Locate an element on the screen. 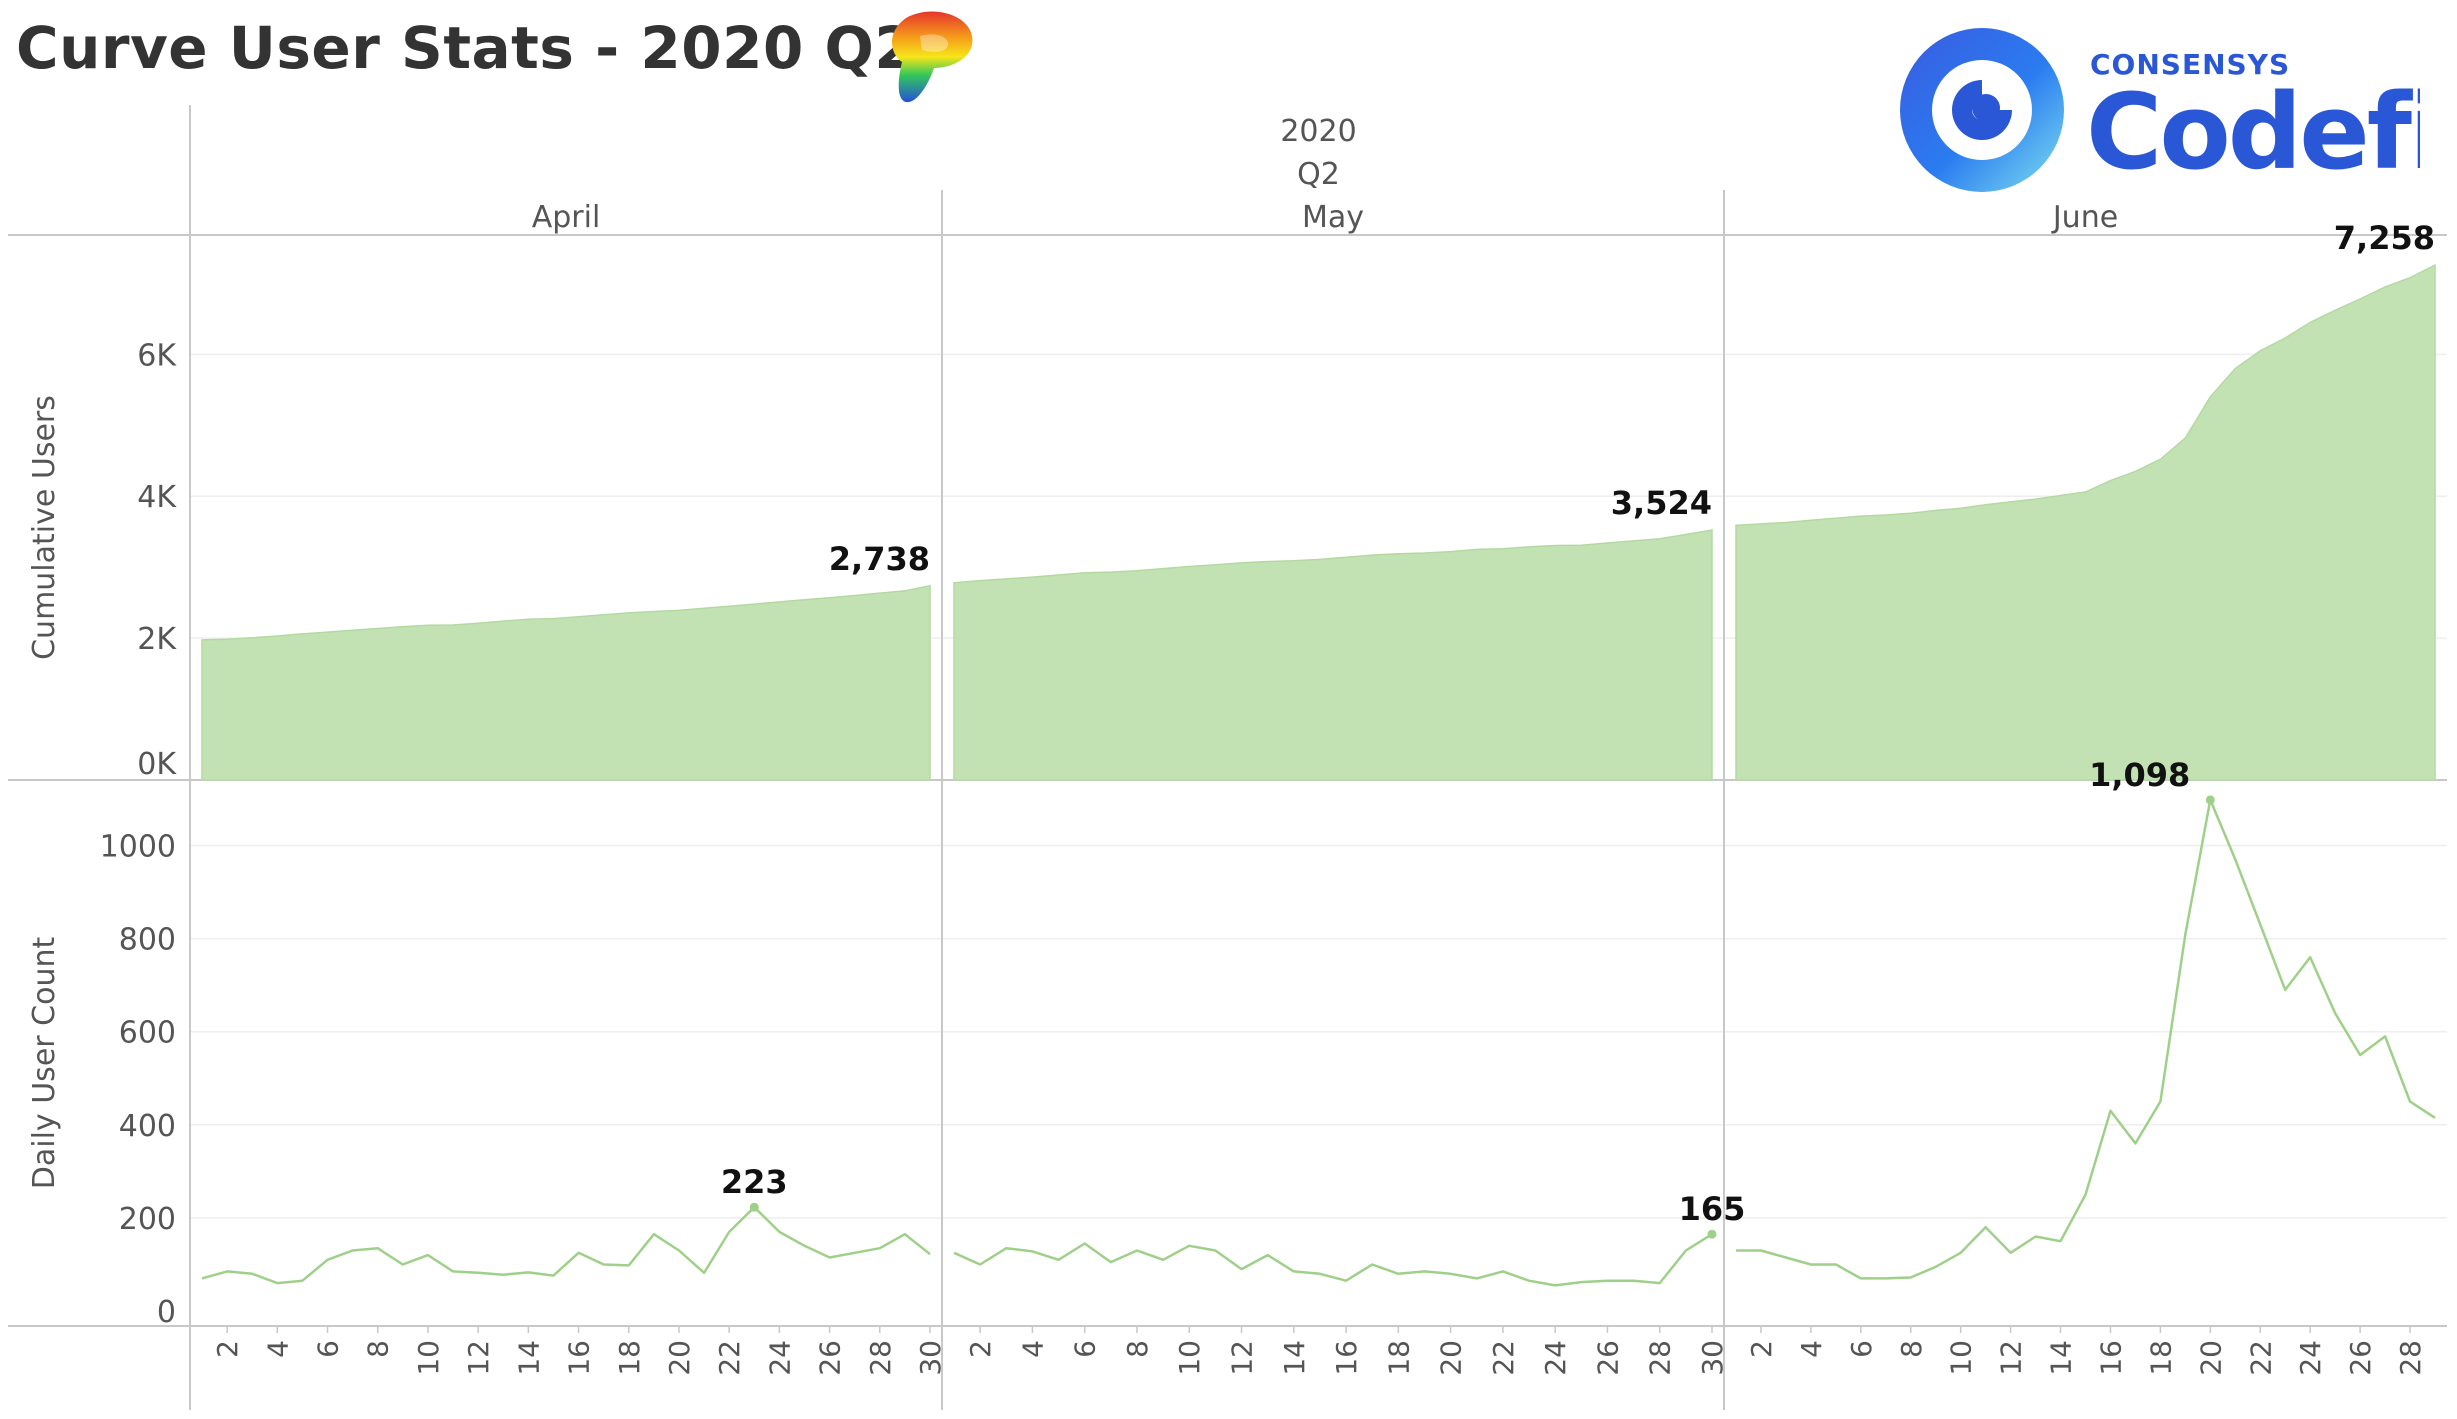  cumulative-data-label: 7,258 is located at coordinates (2384, 238).